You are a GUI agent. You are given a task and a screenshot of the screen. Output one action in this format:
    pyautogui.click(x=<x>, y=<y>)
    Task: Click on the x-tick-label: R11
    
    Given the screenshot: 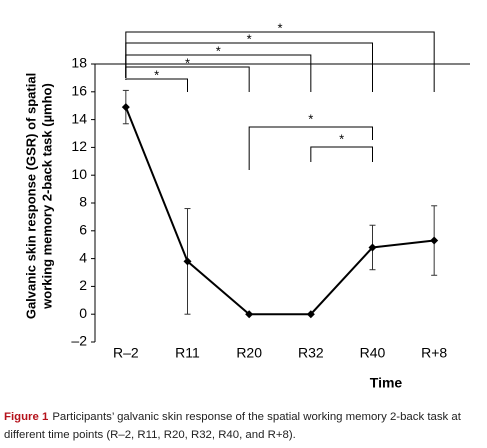 What is the action you would take?
    pyautogui.click(x=187, y=353)
    